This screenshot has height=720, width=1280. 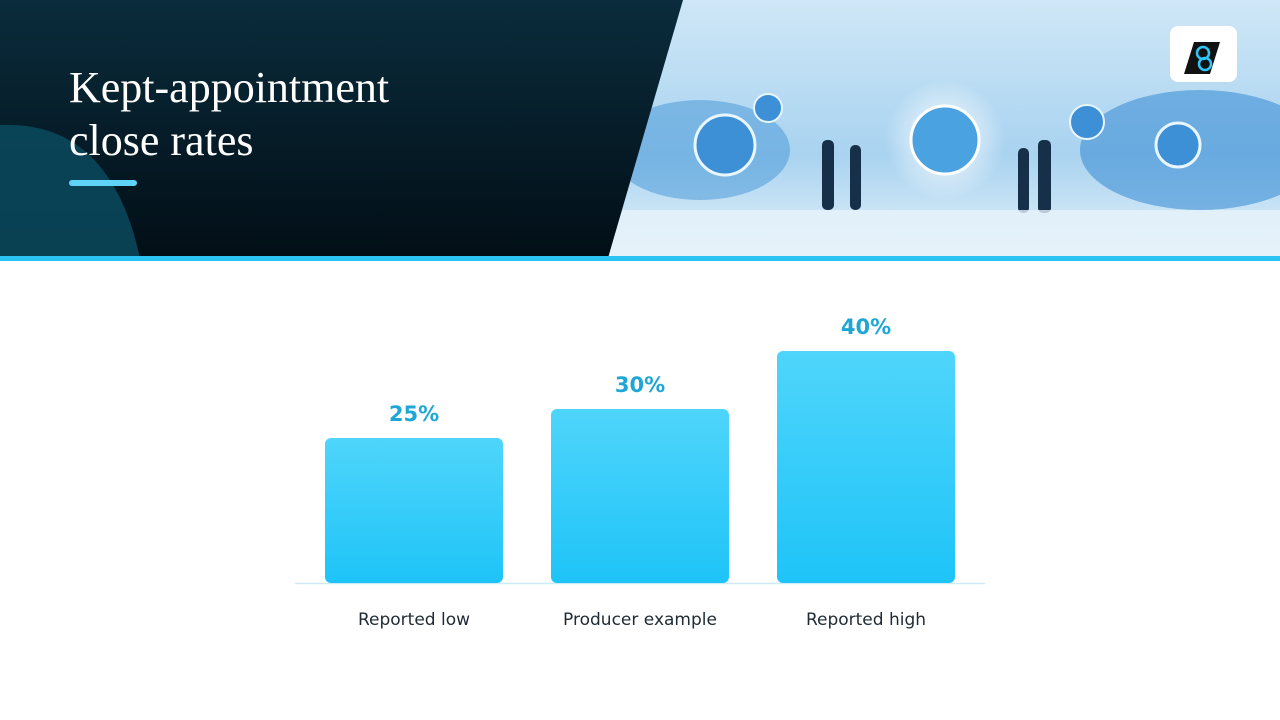 What do you see at coordinates (414, 620) in the screenshot?
I see `x-tick-label: Reported low` at bounding box center [414, 620].